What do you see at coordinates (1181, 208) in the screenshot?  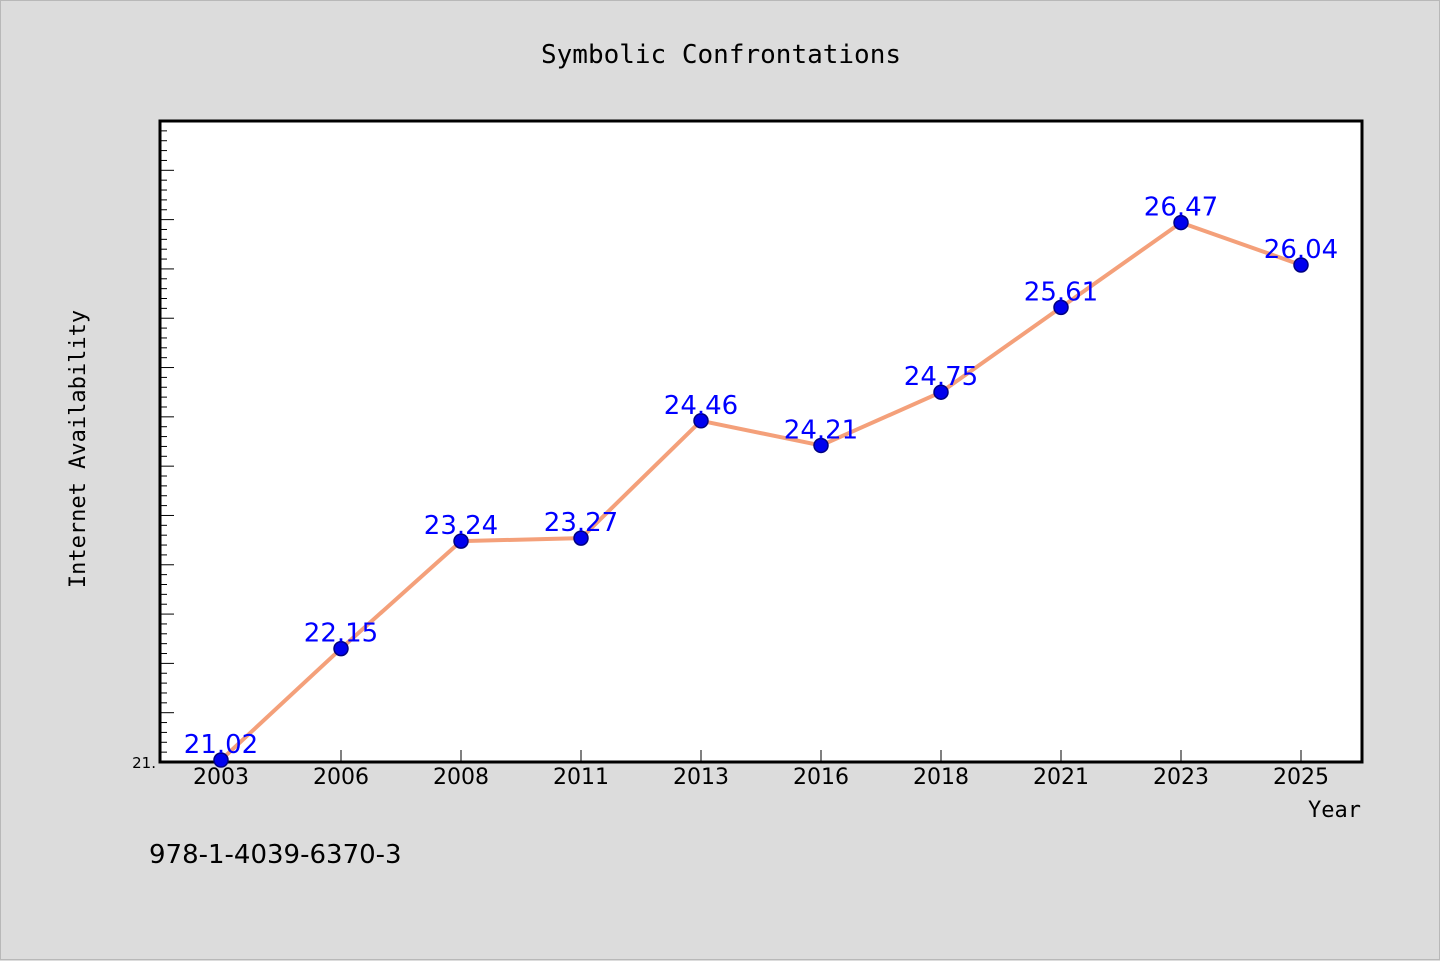 I see `data-label: 26.47` at bounding box center [1181, 208].